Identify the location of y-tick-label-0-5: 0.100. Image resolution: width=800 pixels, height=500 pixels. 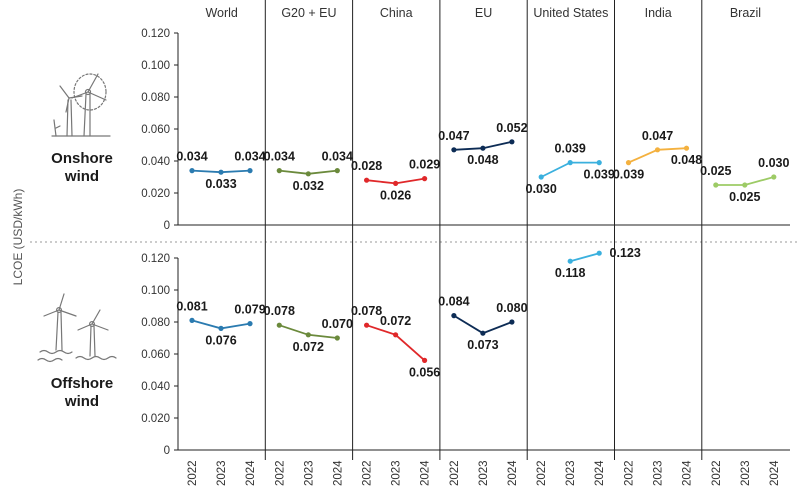
(155, 66).